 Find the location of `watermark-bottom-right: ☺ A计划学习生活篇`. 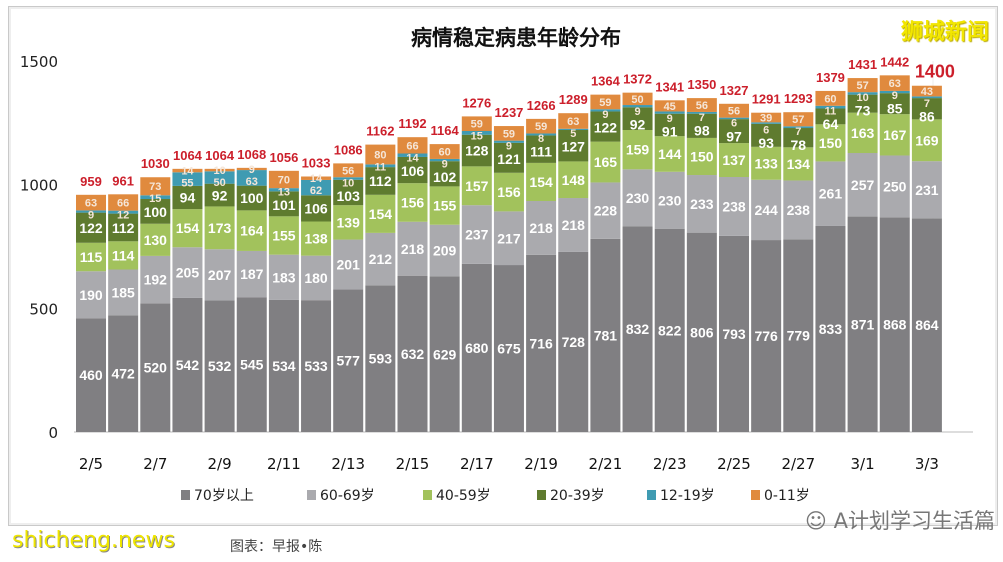

watermark-bottom-right: ☺ A计划学习生活篇 is located at coordinates (900, 520).